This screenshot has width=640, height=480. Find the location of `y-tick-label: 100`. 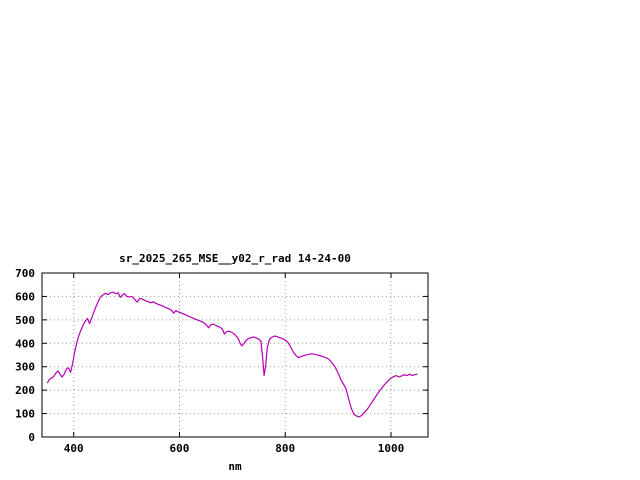

y-tick-label: 100 is located at coordinates (25, 414).